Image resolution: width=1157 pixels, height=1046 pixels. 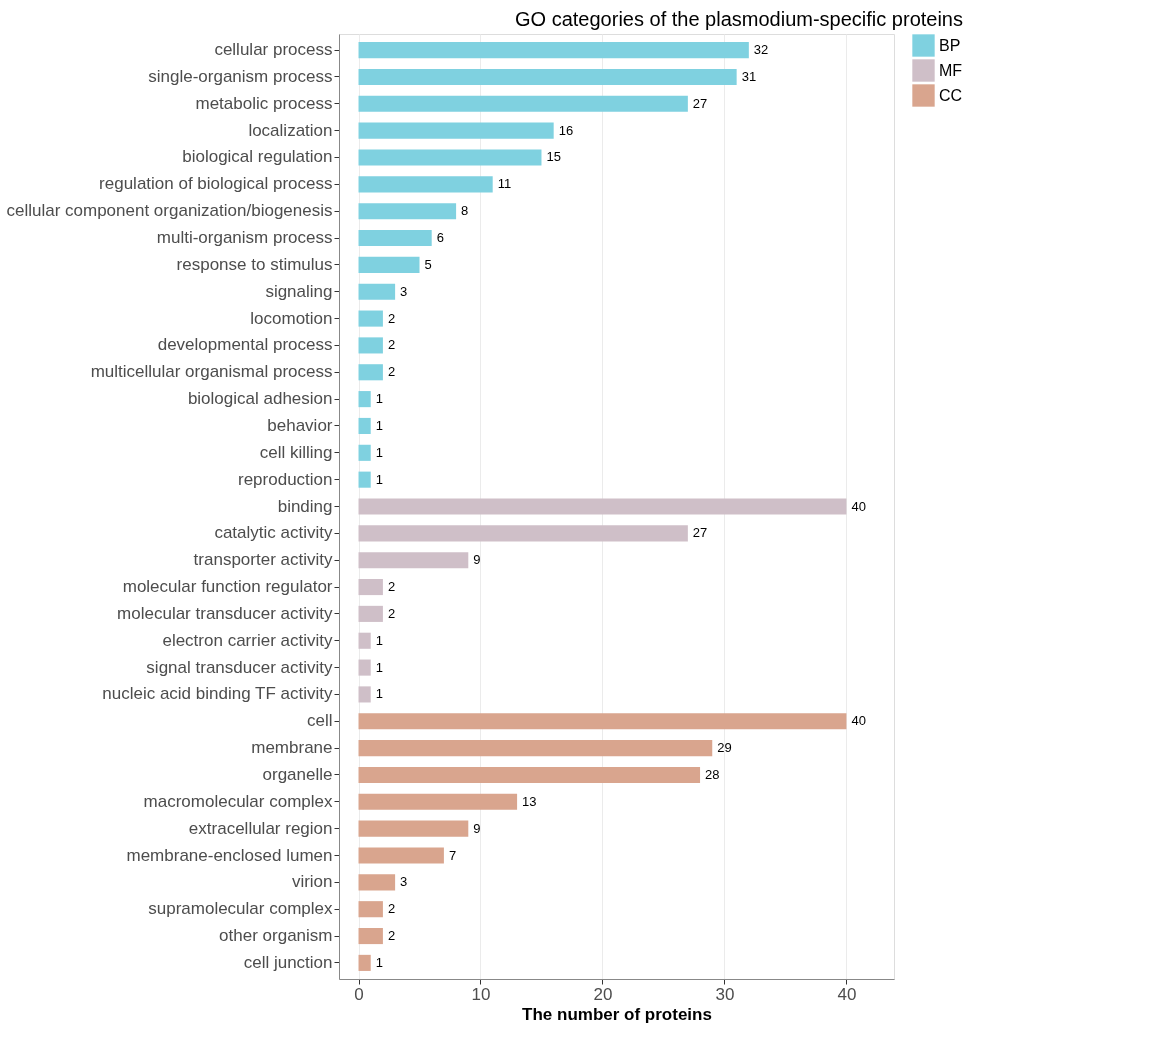 What do you see at coordinates (529, 801) in the screenshot?
I see `data-label: 13` at bounding box center [529, 801].